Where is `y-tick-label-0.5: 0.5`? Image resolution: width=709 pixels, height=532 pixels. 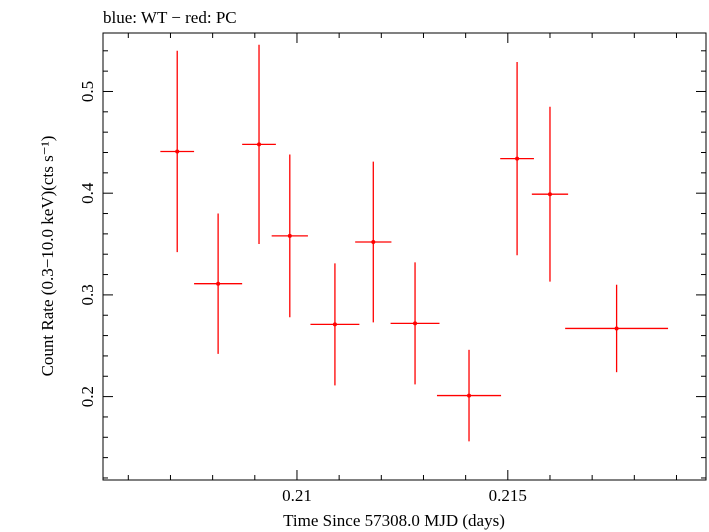 y-tick-label-0.5: 0.5 is located at coordinates (87, 91).